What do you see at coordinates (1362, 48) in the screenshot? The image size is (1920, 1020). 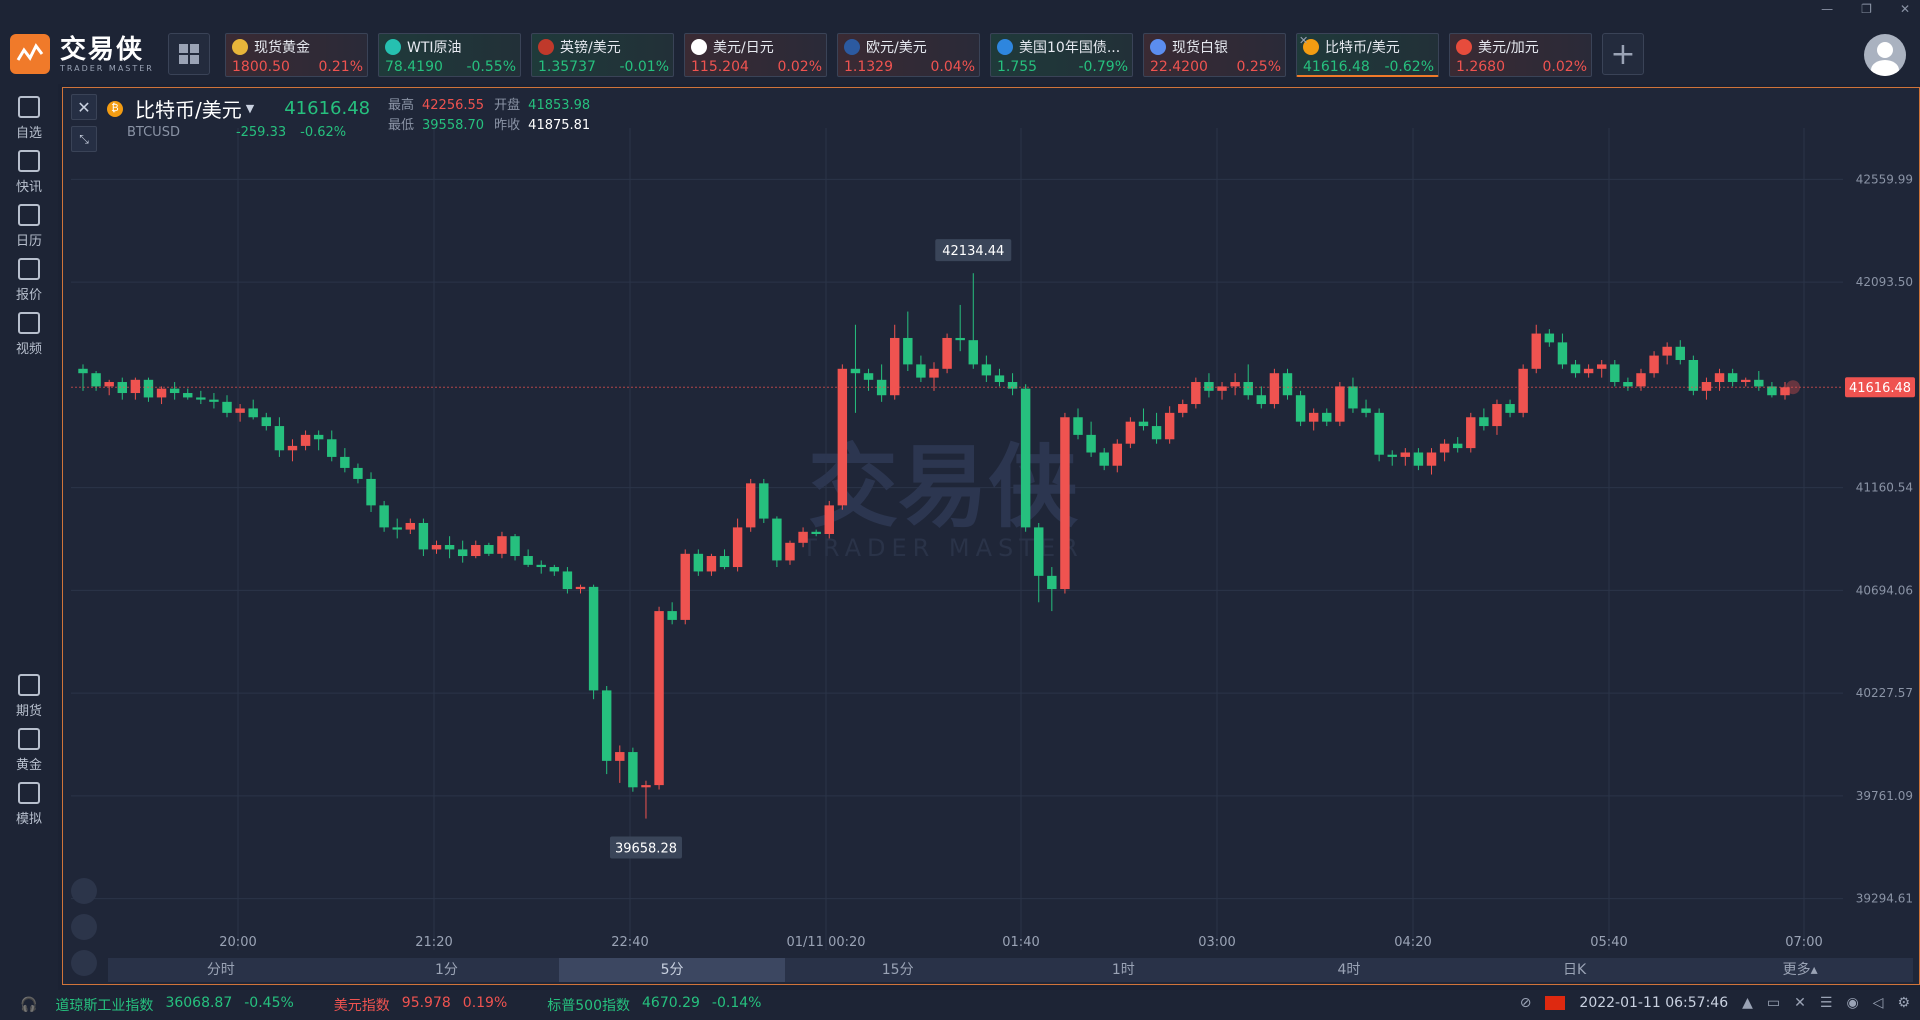 I see `tab-name: 比特币/美元` at bounding box center [1362, 48].